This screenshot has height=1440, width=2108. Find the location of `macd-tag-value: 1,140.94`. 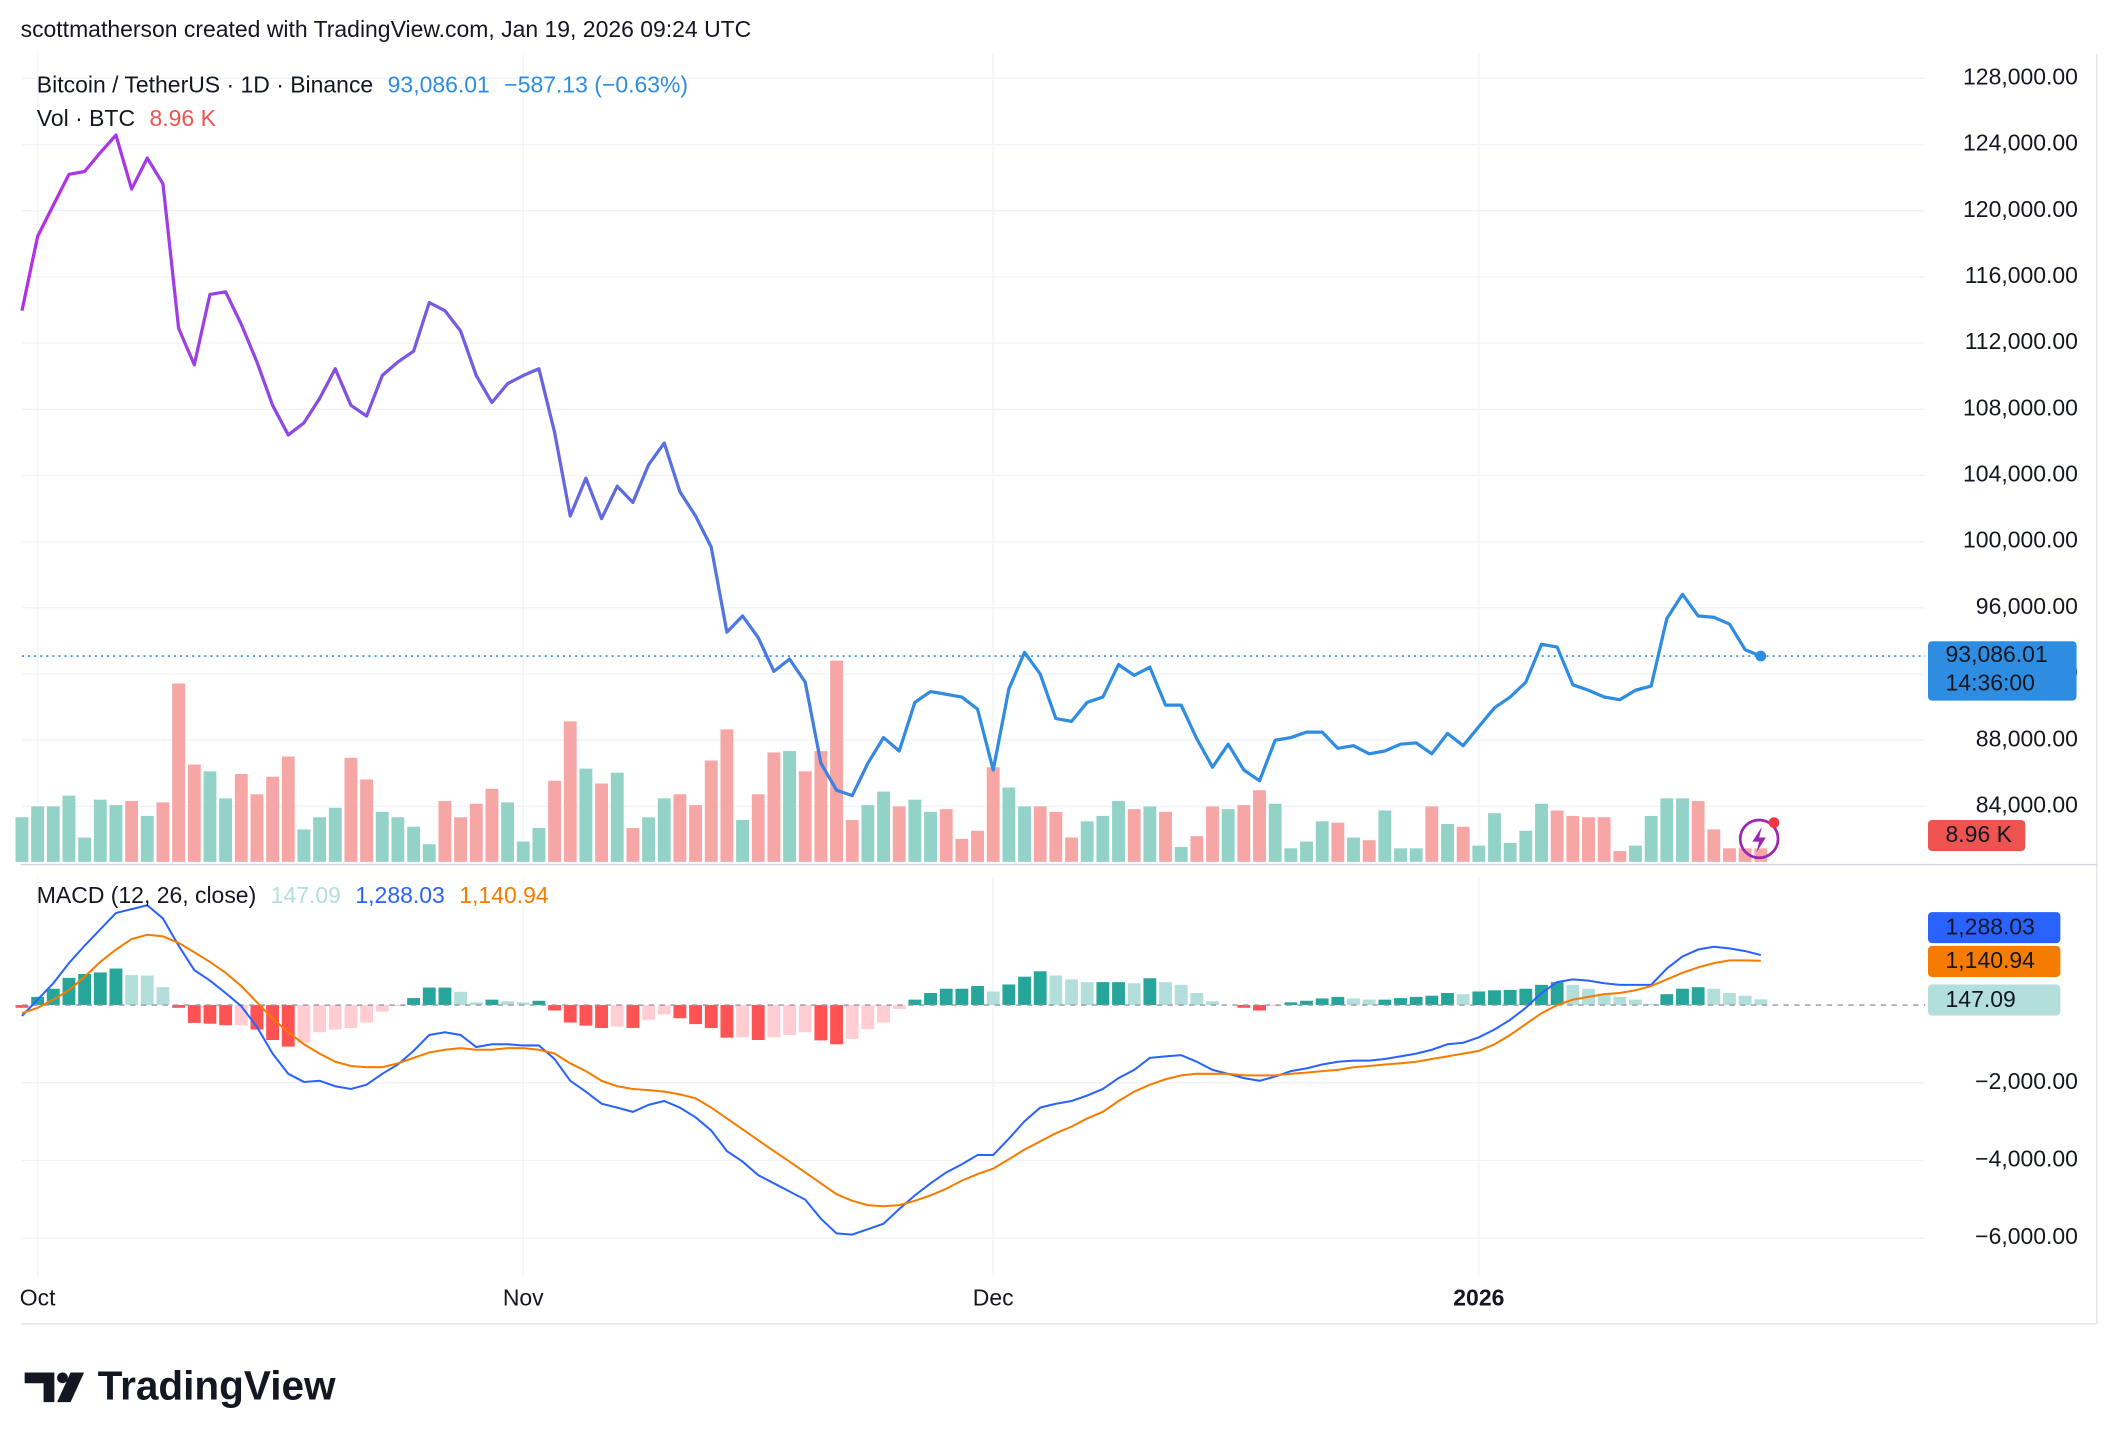

macd-tag-value: 1,140.94 is located at coordinates (1991, 960).